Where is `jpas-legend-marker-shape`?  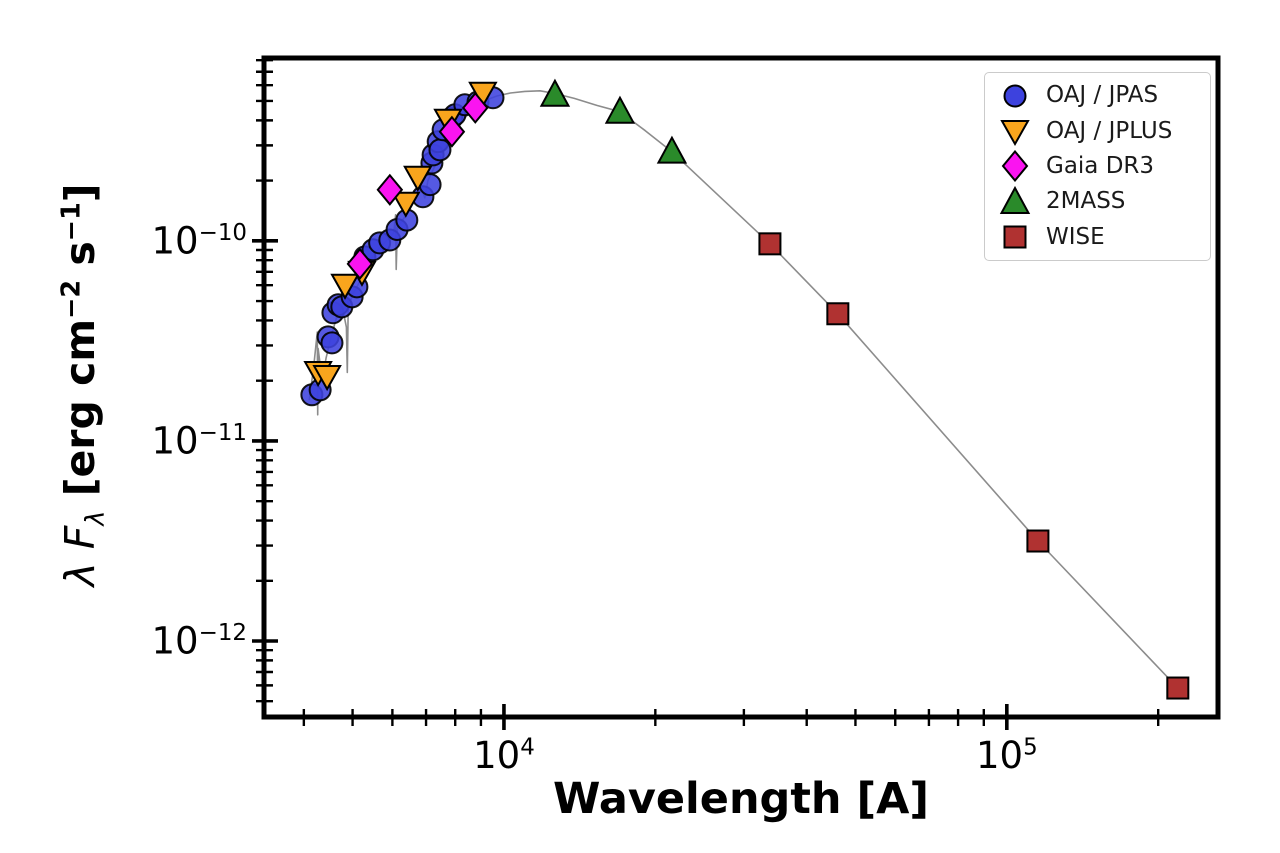
jpas-legend-marker-shape is located at coordinates (1015, 96).